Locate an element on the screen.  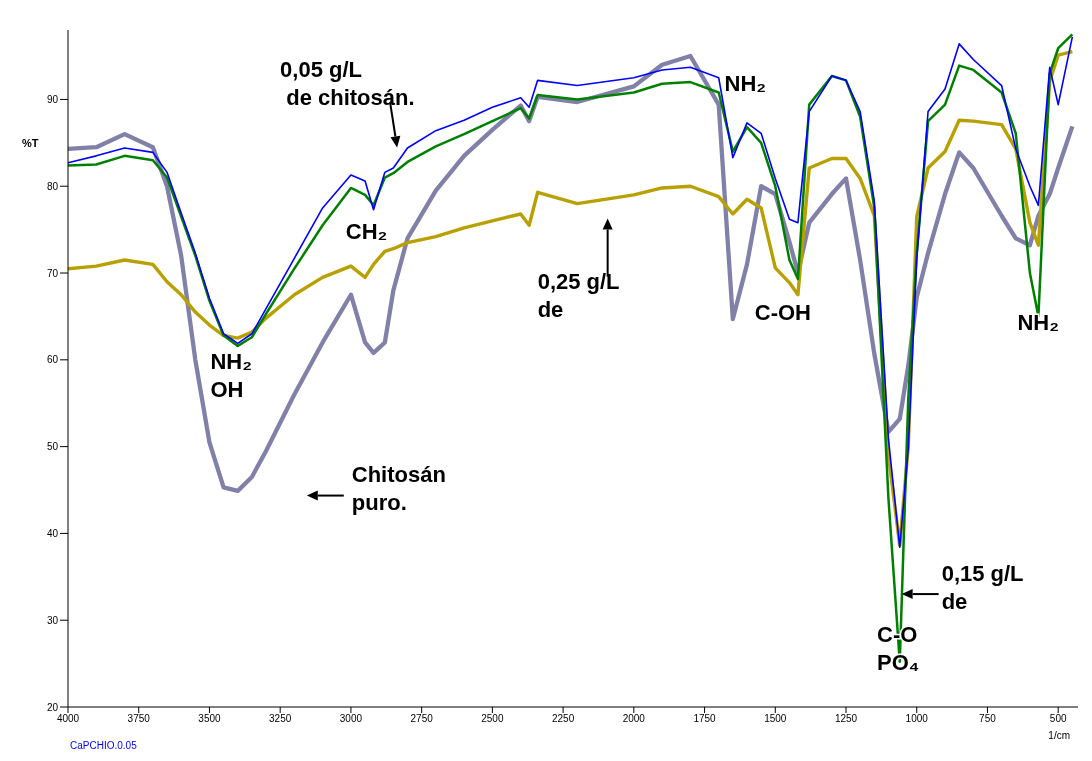
y-tick-label: 20 is located at coordinates (52, 707).